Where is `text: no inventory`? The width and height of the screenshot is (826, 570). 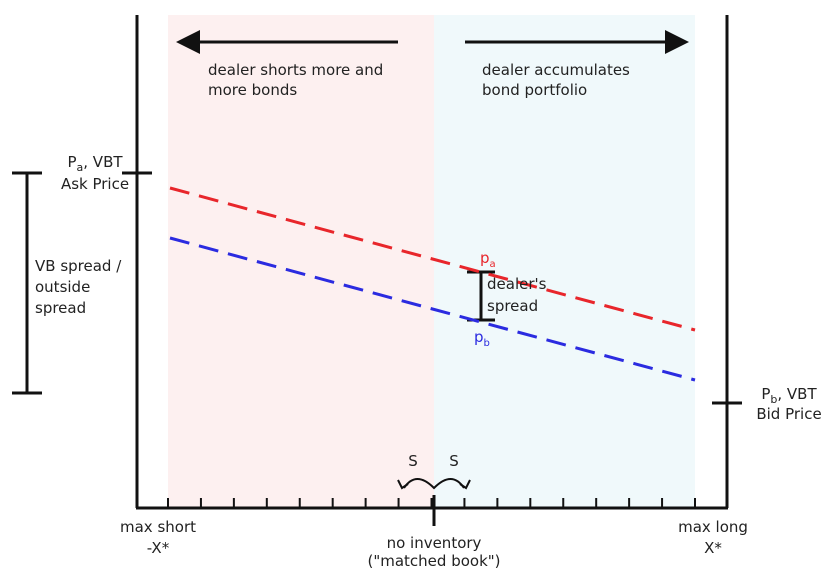
text: no inventory is located at coordinates (434, 543).